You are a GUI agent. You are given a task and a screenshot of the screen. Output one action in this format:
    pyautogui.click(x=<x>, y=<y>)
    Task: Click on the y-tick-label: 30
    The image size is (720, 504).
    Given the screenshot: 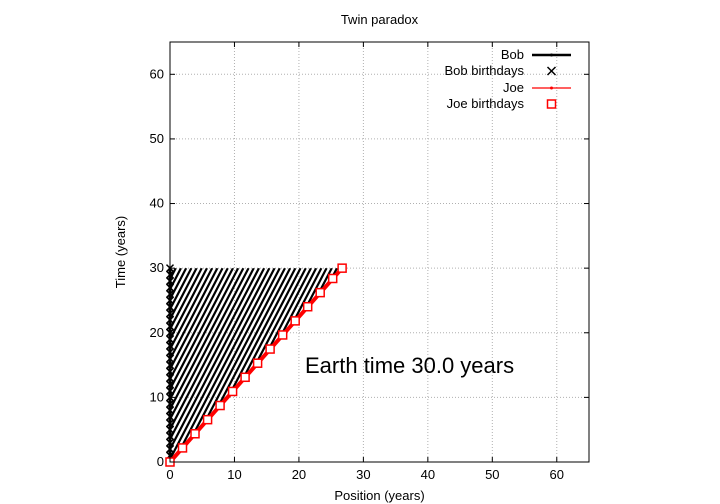 What is the action you would take?
    pyautogui.click(x=157, y=267)
    